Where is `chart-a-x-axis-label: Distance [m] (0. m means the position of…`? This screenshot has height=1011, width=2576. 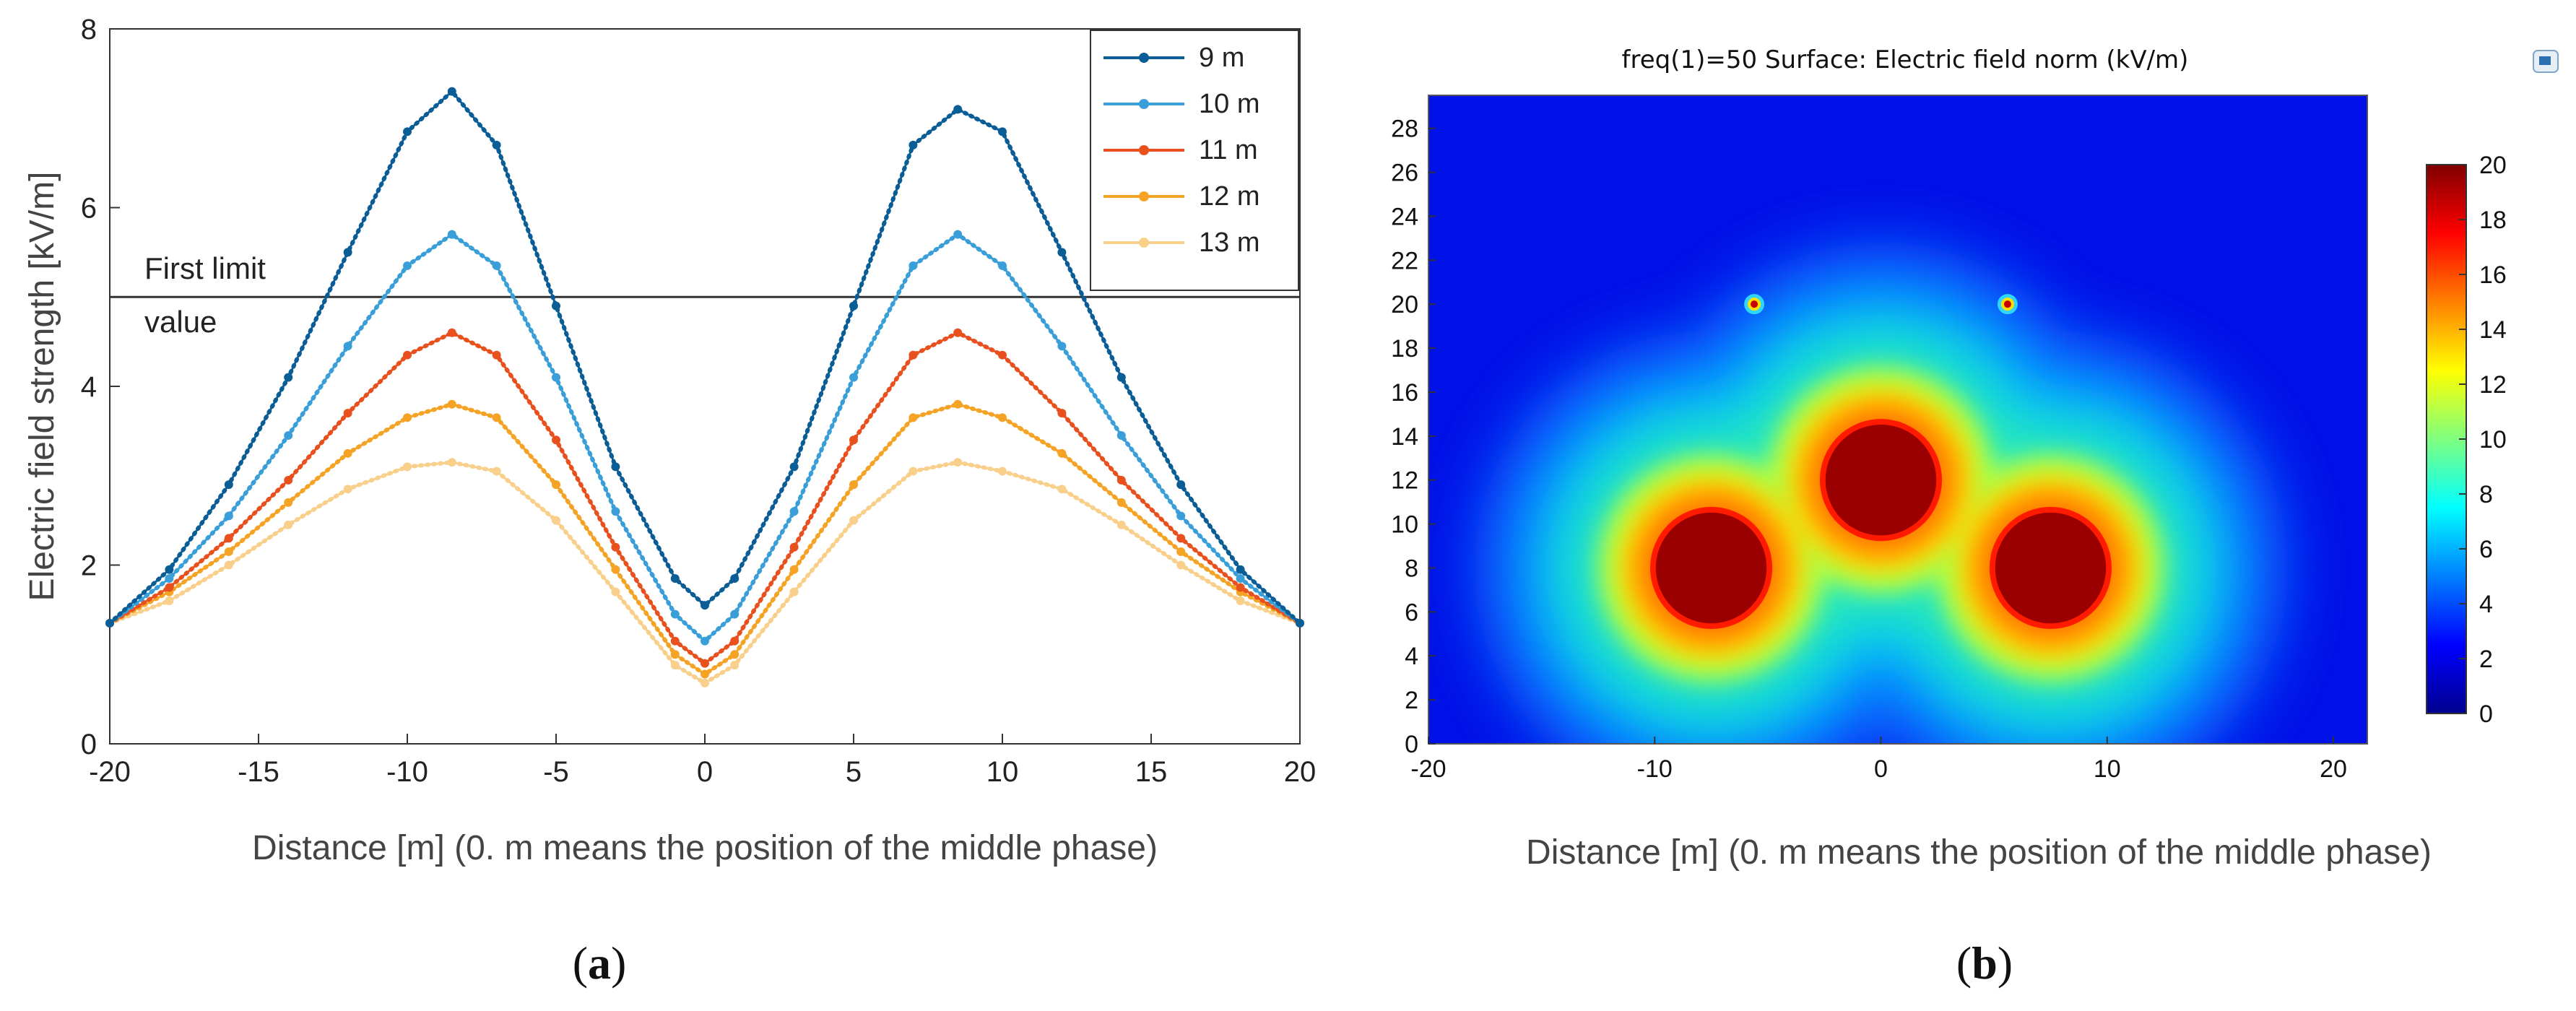
chart-a-x-axis-label: Distance [m] (0. m means the position of… is located at coordinates (705, 848).